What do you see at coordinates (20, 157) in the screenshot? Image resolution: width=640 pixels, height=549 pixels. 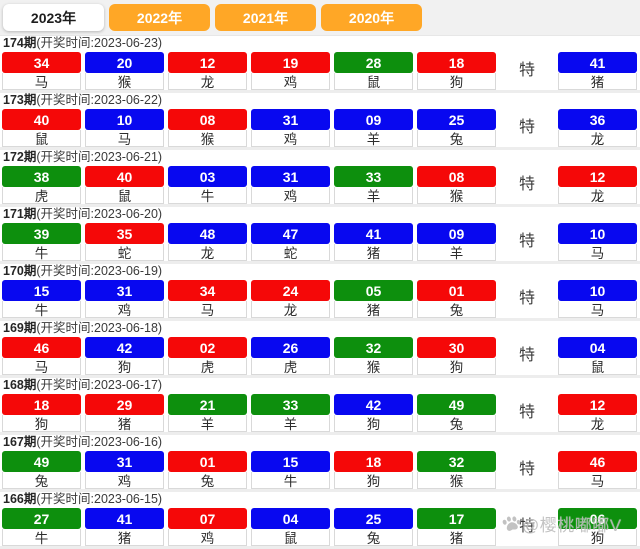 I see `period-number: 172期` at bounding box center [20, 157].